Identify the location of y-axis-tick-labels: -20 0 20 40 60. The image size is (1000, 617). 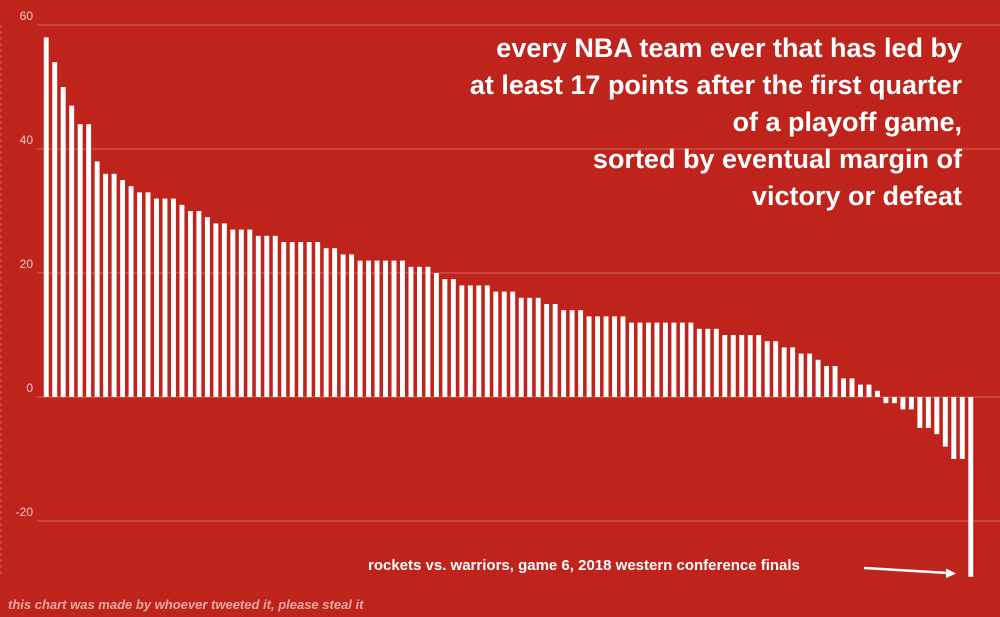
(25, 264).